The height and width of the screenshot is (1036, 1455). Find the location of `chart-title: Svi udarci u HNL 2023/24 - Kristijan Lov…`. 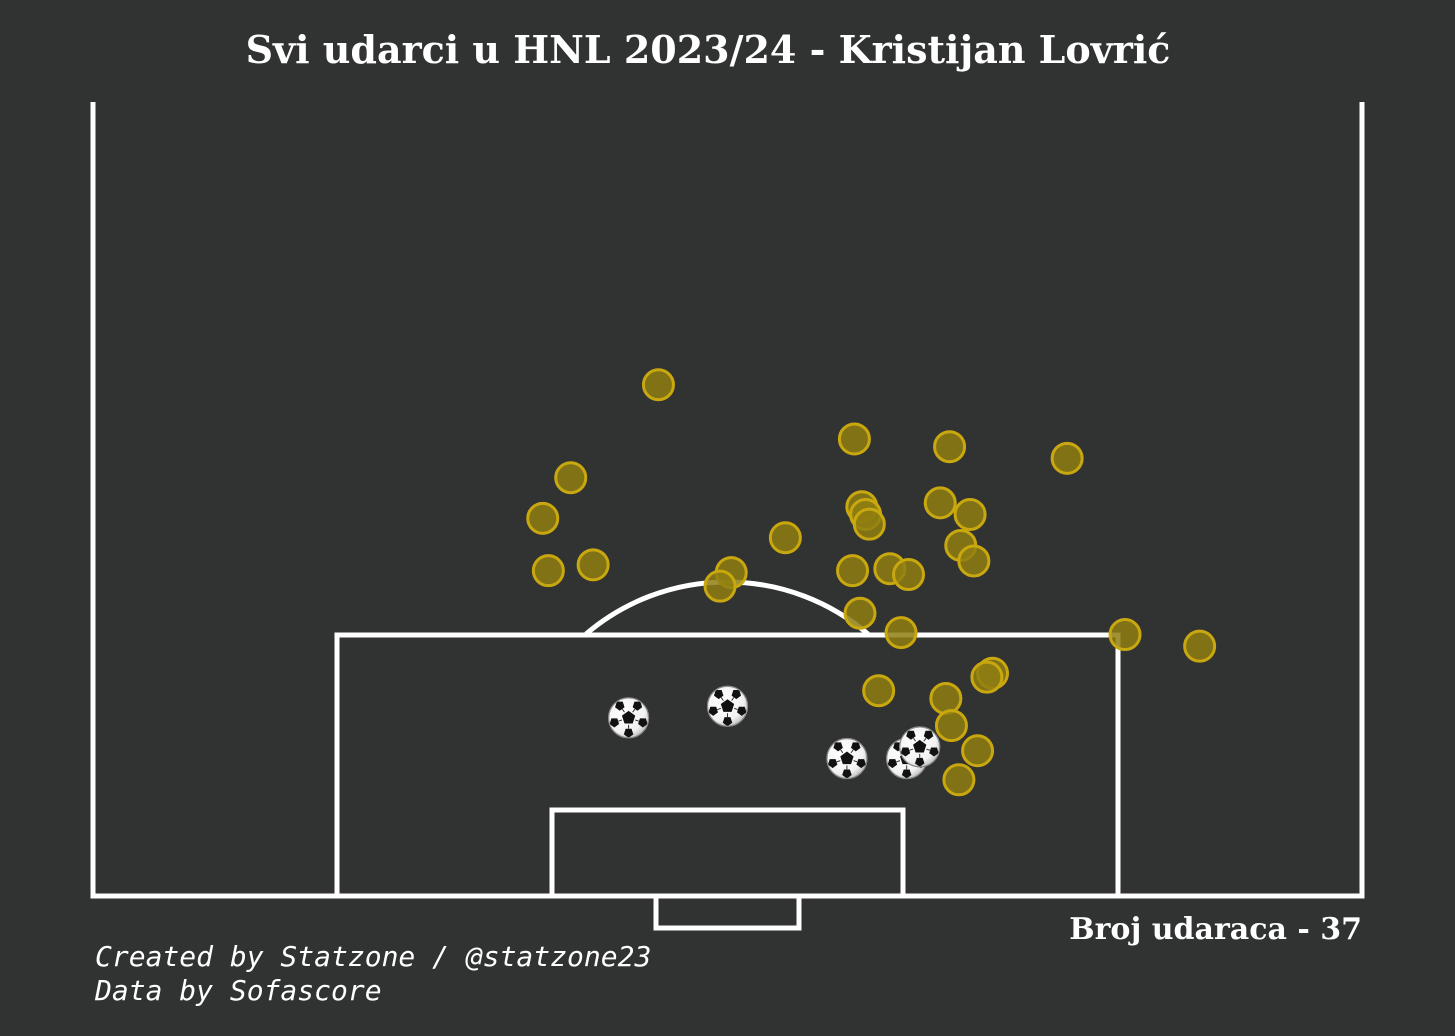

chart-title: Svi udarci u HNL 2023/24 - Kristijan Lov… is located at coordinates (708, 49).